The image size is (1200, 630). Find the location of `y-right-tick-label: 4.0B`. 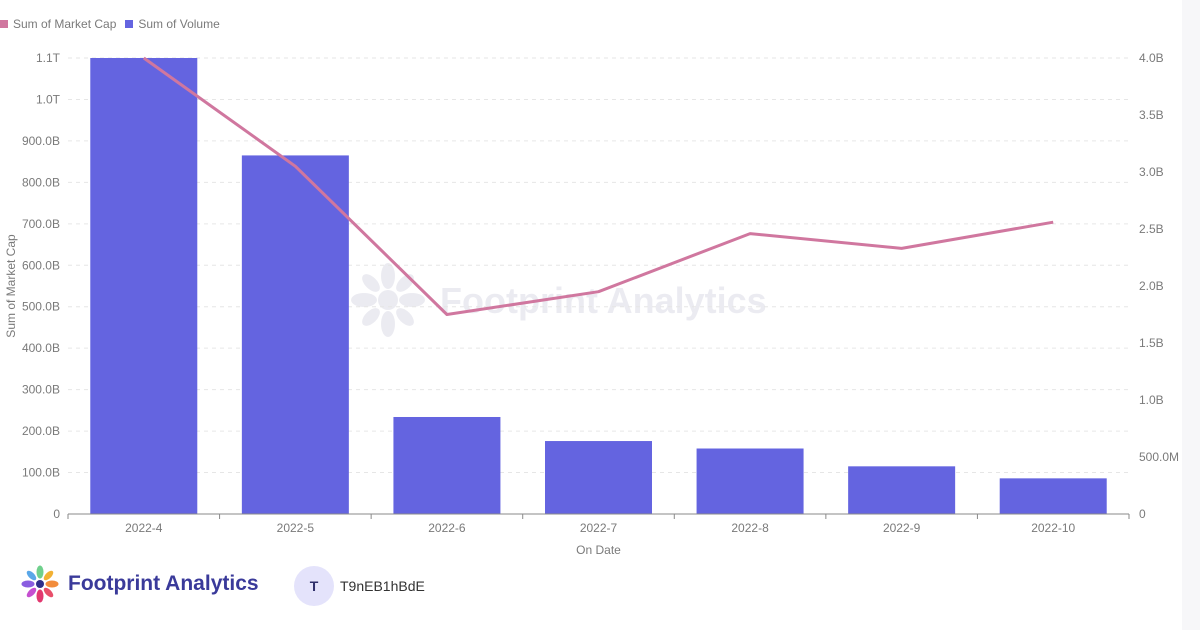

y-right-tick-label: 4.0B is located at coordinates (1151, 58).